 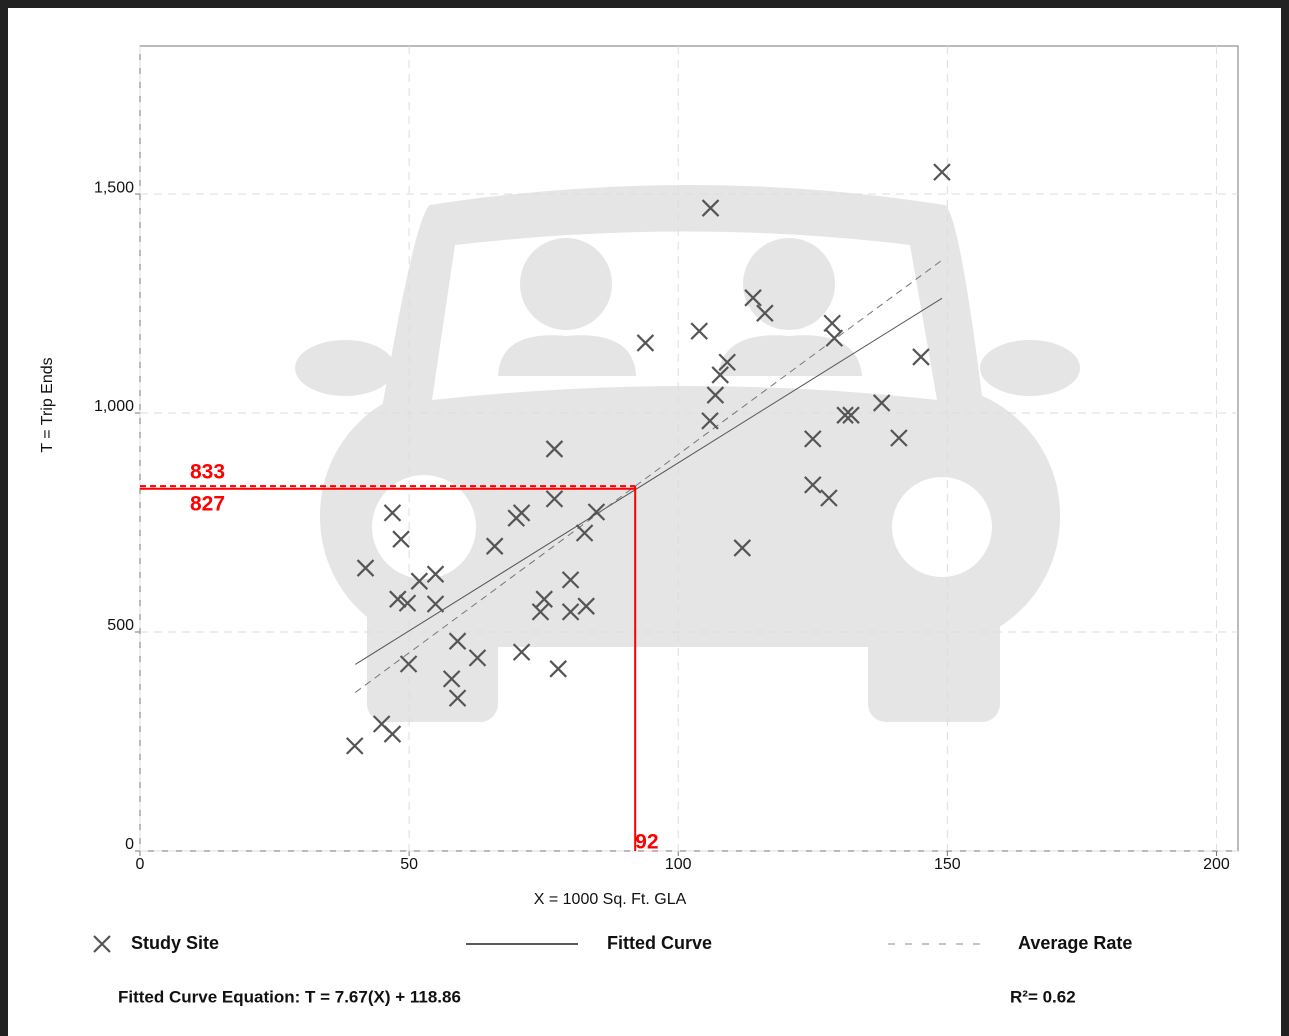 I want to click on x-tick-label: 100, so click(x=678, y=864).